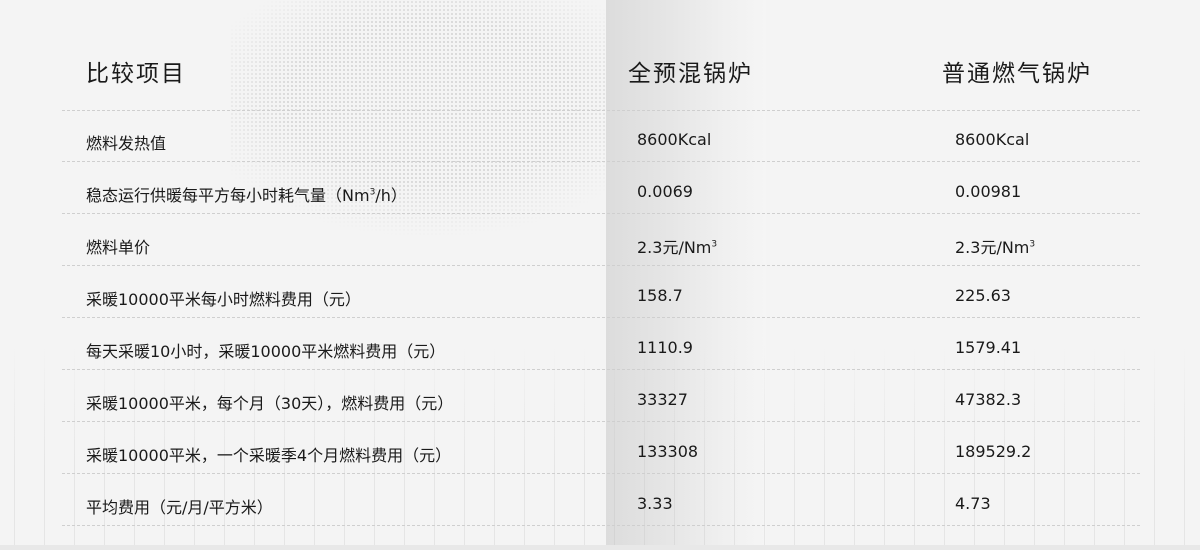 Image resolution: width=1200 pixels, height=550 pixels. I want to click on cell-label: 每天采暖10小时，采暖10000平米燃料费用（元）, so click(265, 350).